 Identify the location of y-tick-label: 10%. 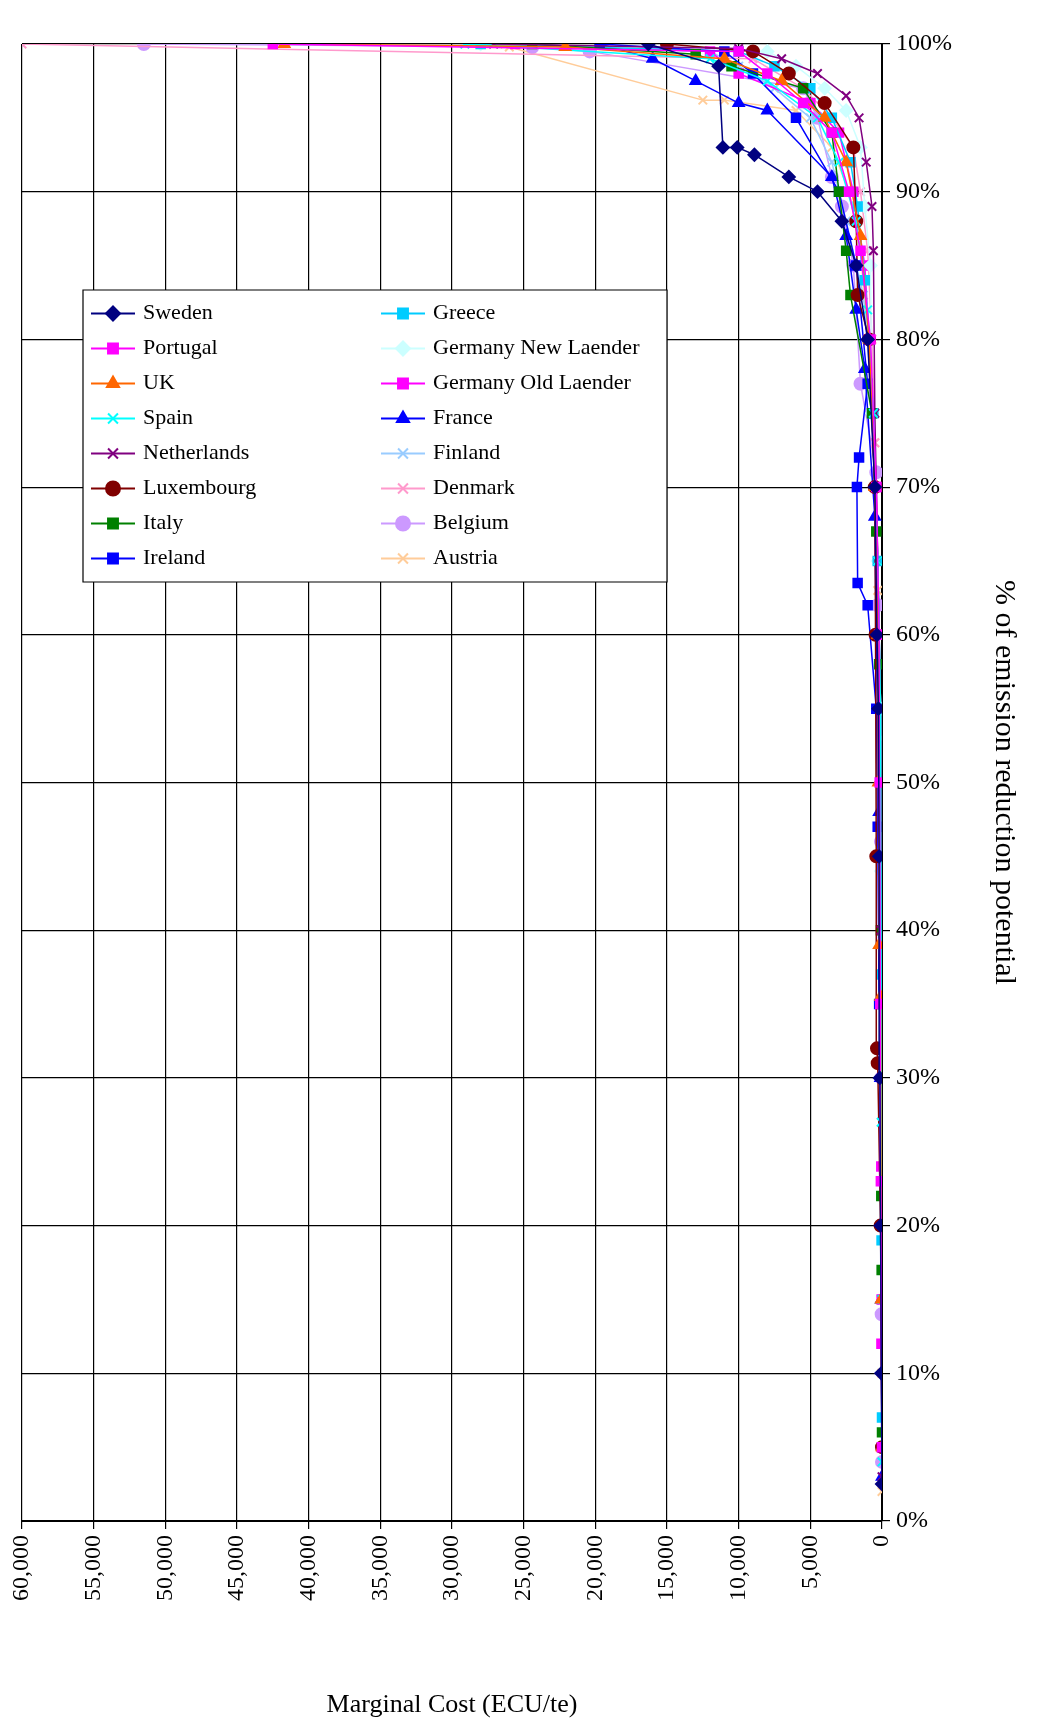
(918, 1371).